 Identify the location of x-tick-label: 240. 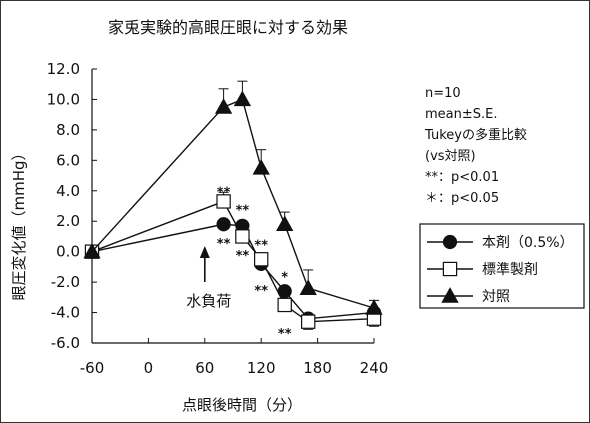
(374, 368).